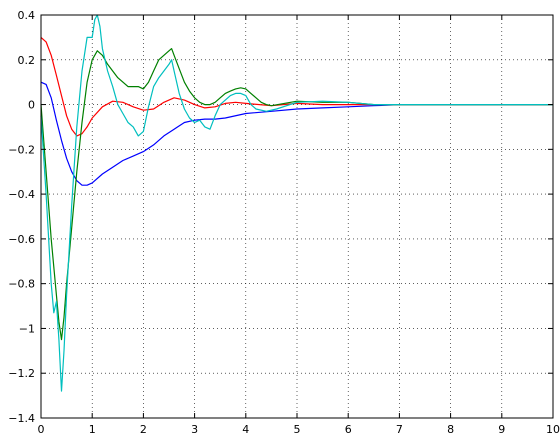 Image resolution: width=560 pixels, height=438 pixels. What do you see at coordinates (143, 429) in the screenshot?
I see `x-tick-label: 2` at bounding box center [143, 429].